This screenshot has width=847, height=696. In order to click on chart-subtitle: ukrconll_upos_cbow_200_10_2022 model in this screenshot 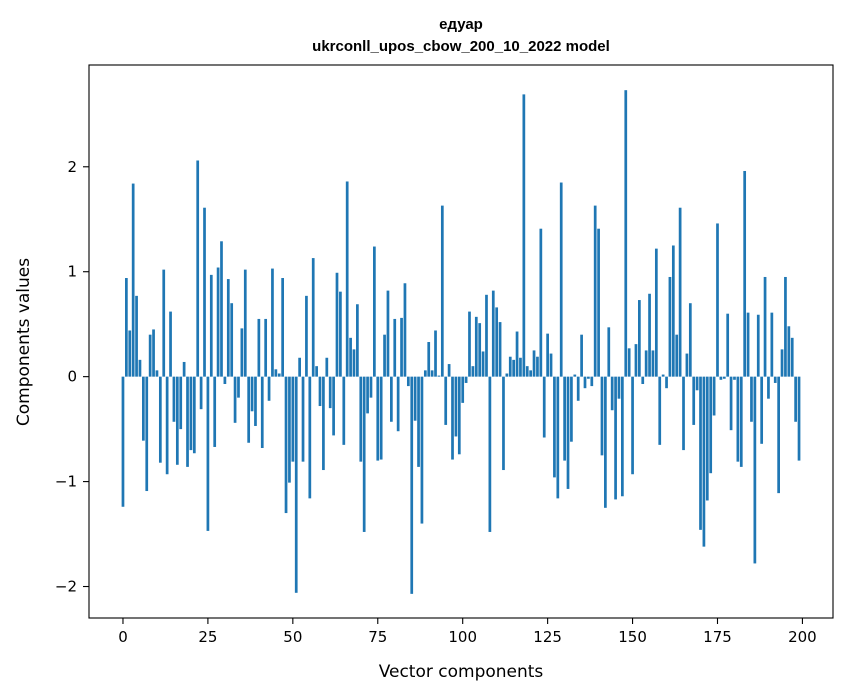, I will do `click(461, 46)`.